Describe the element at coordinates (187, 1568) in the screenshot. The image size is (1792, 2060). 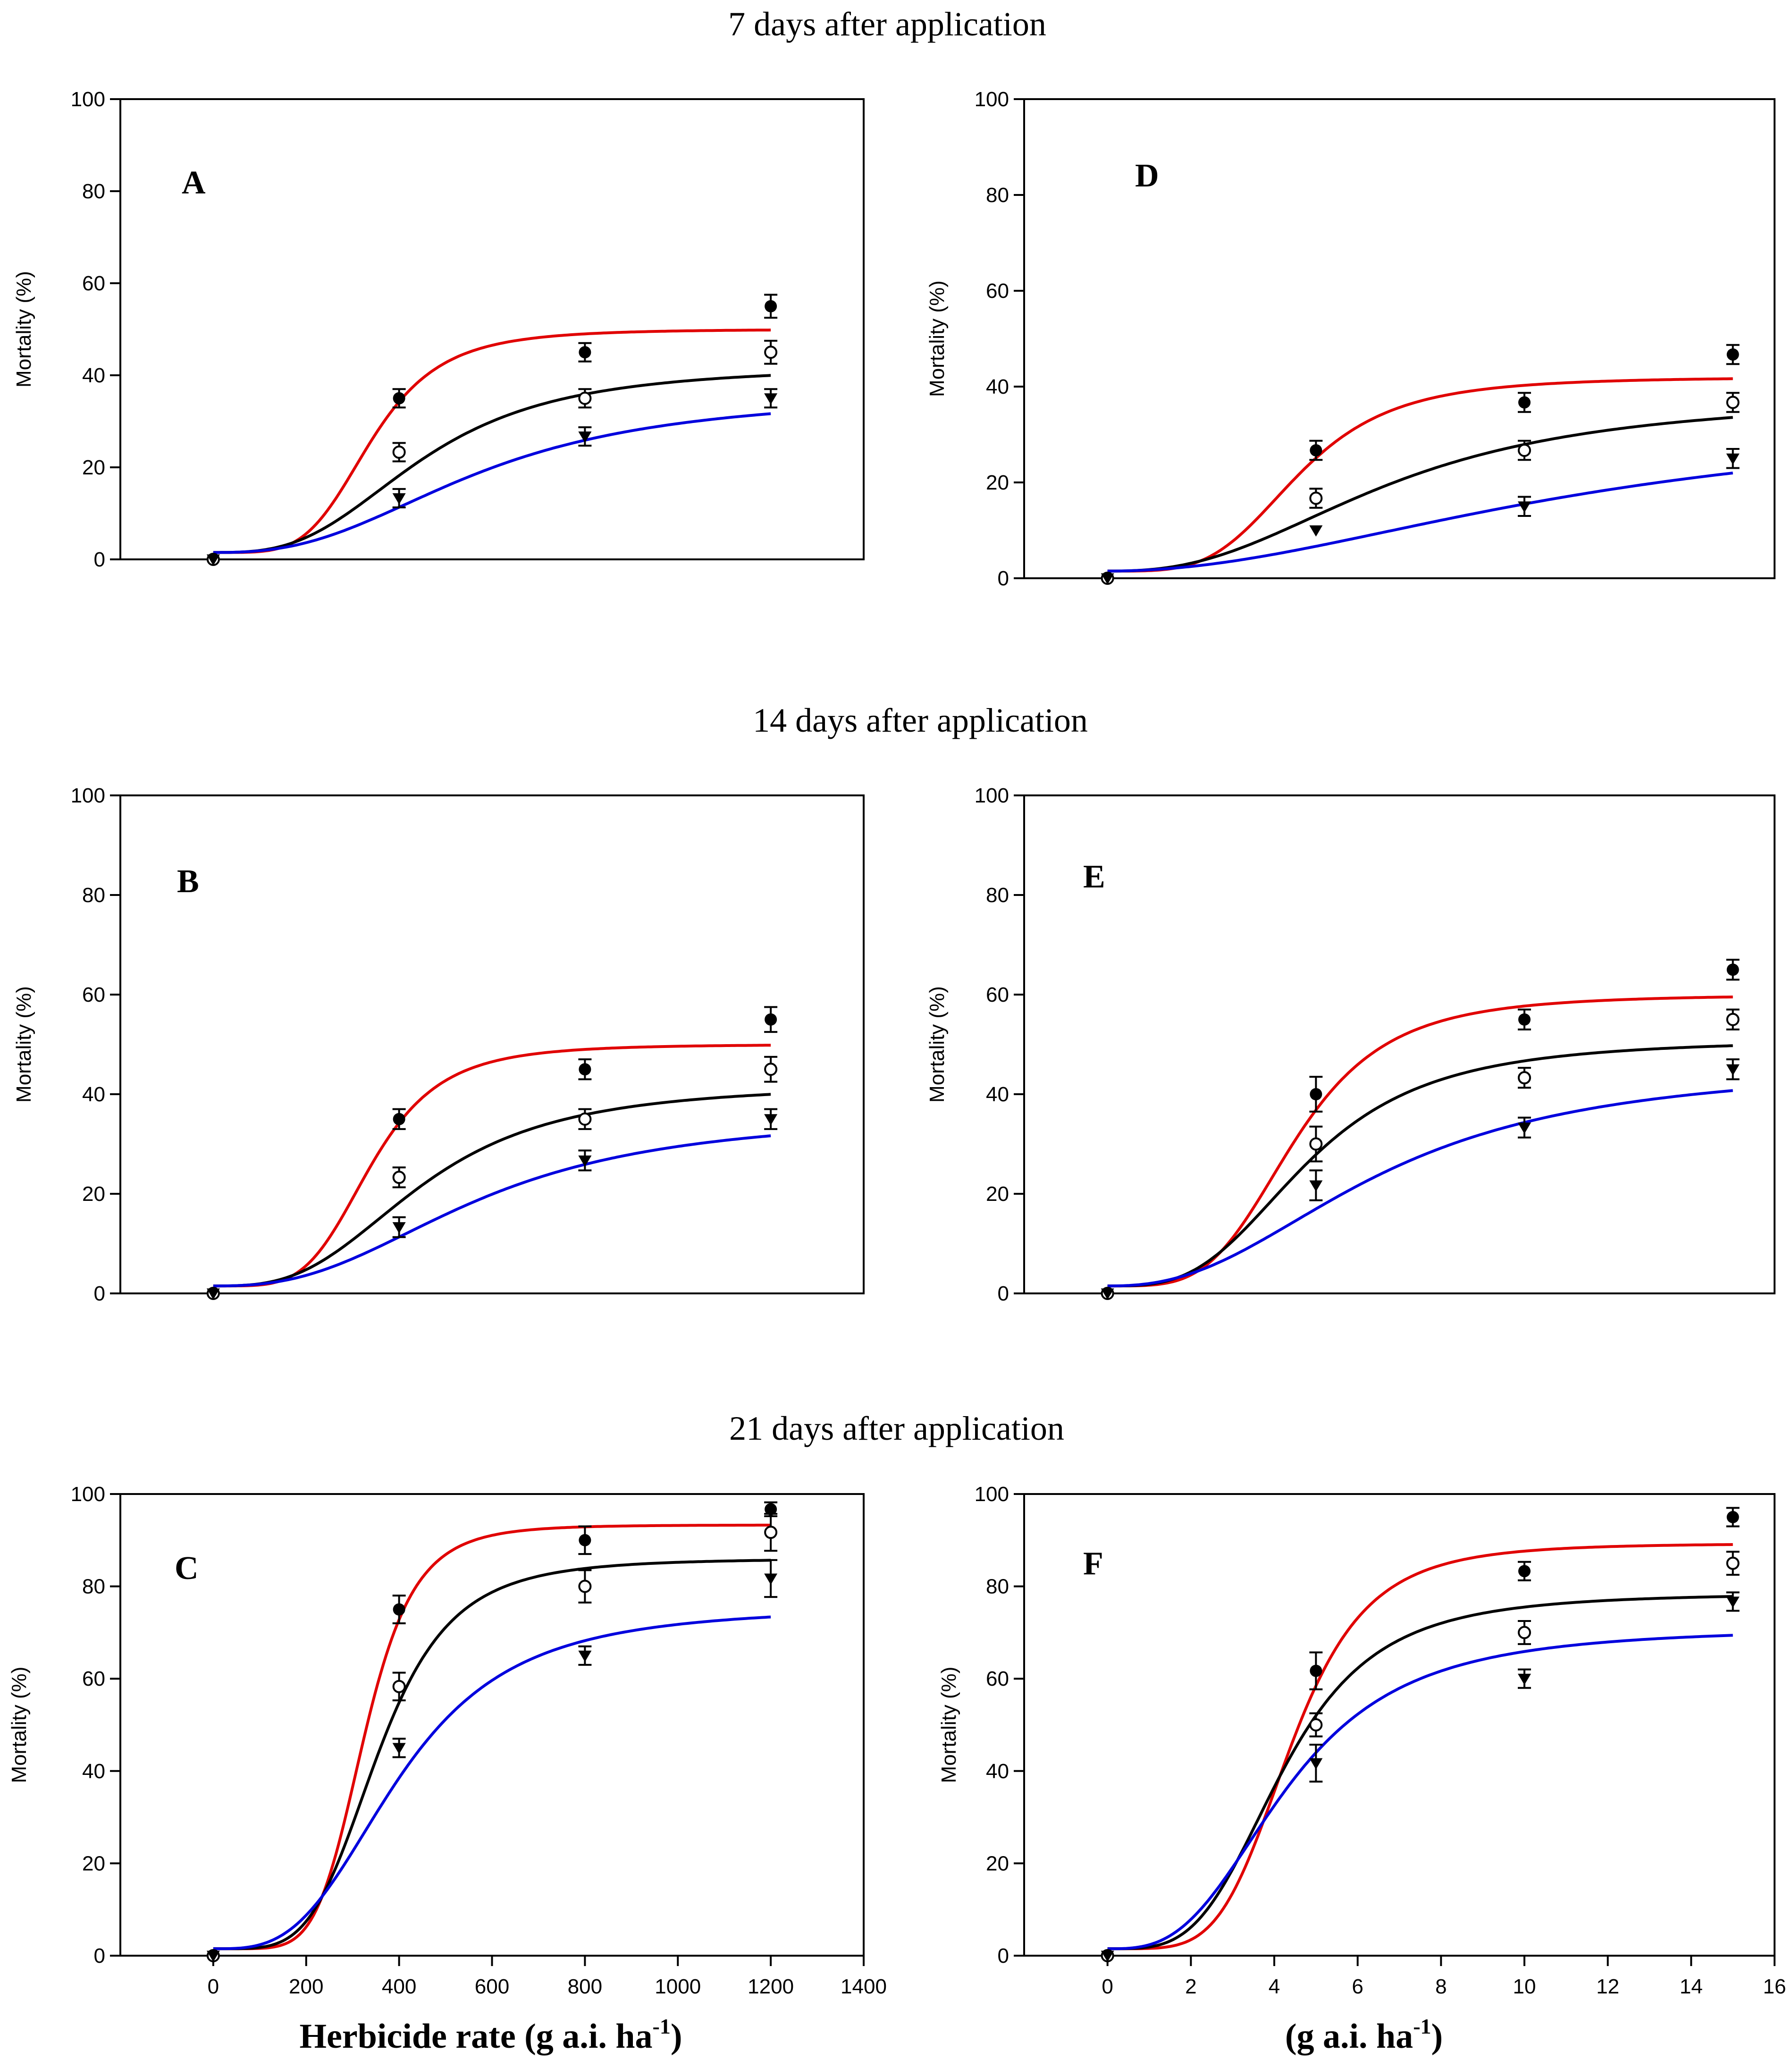
I see `panel-letter: C` at that location.